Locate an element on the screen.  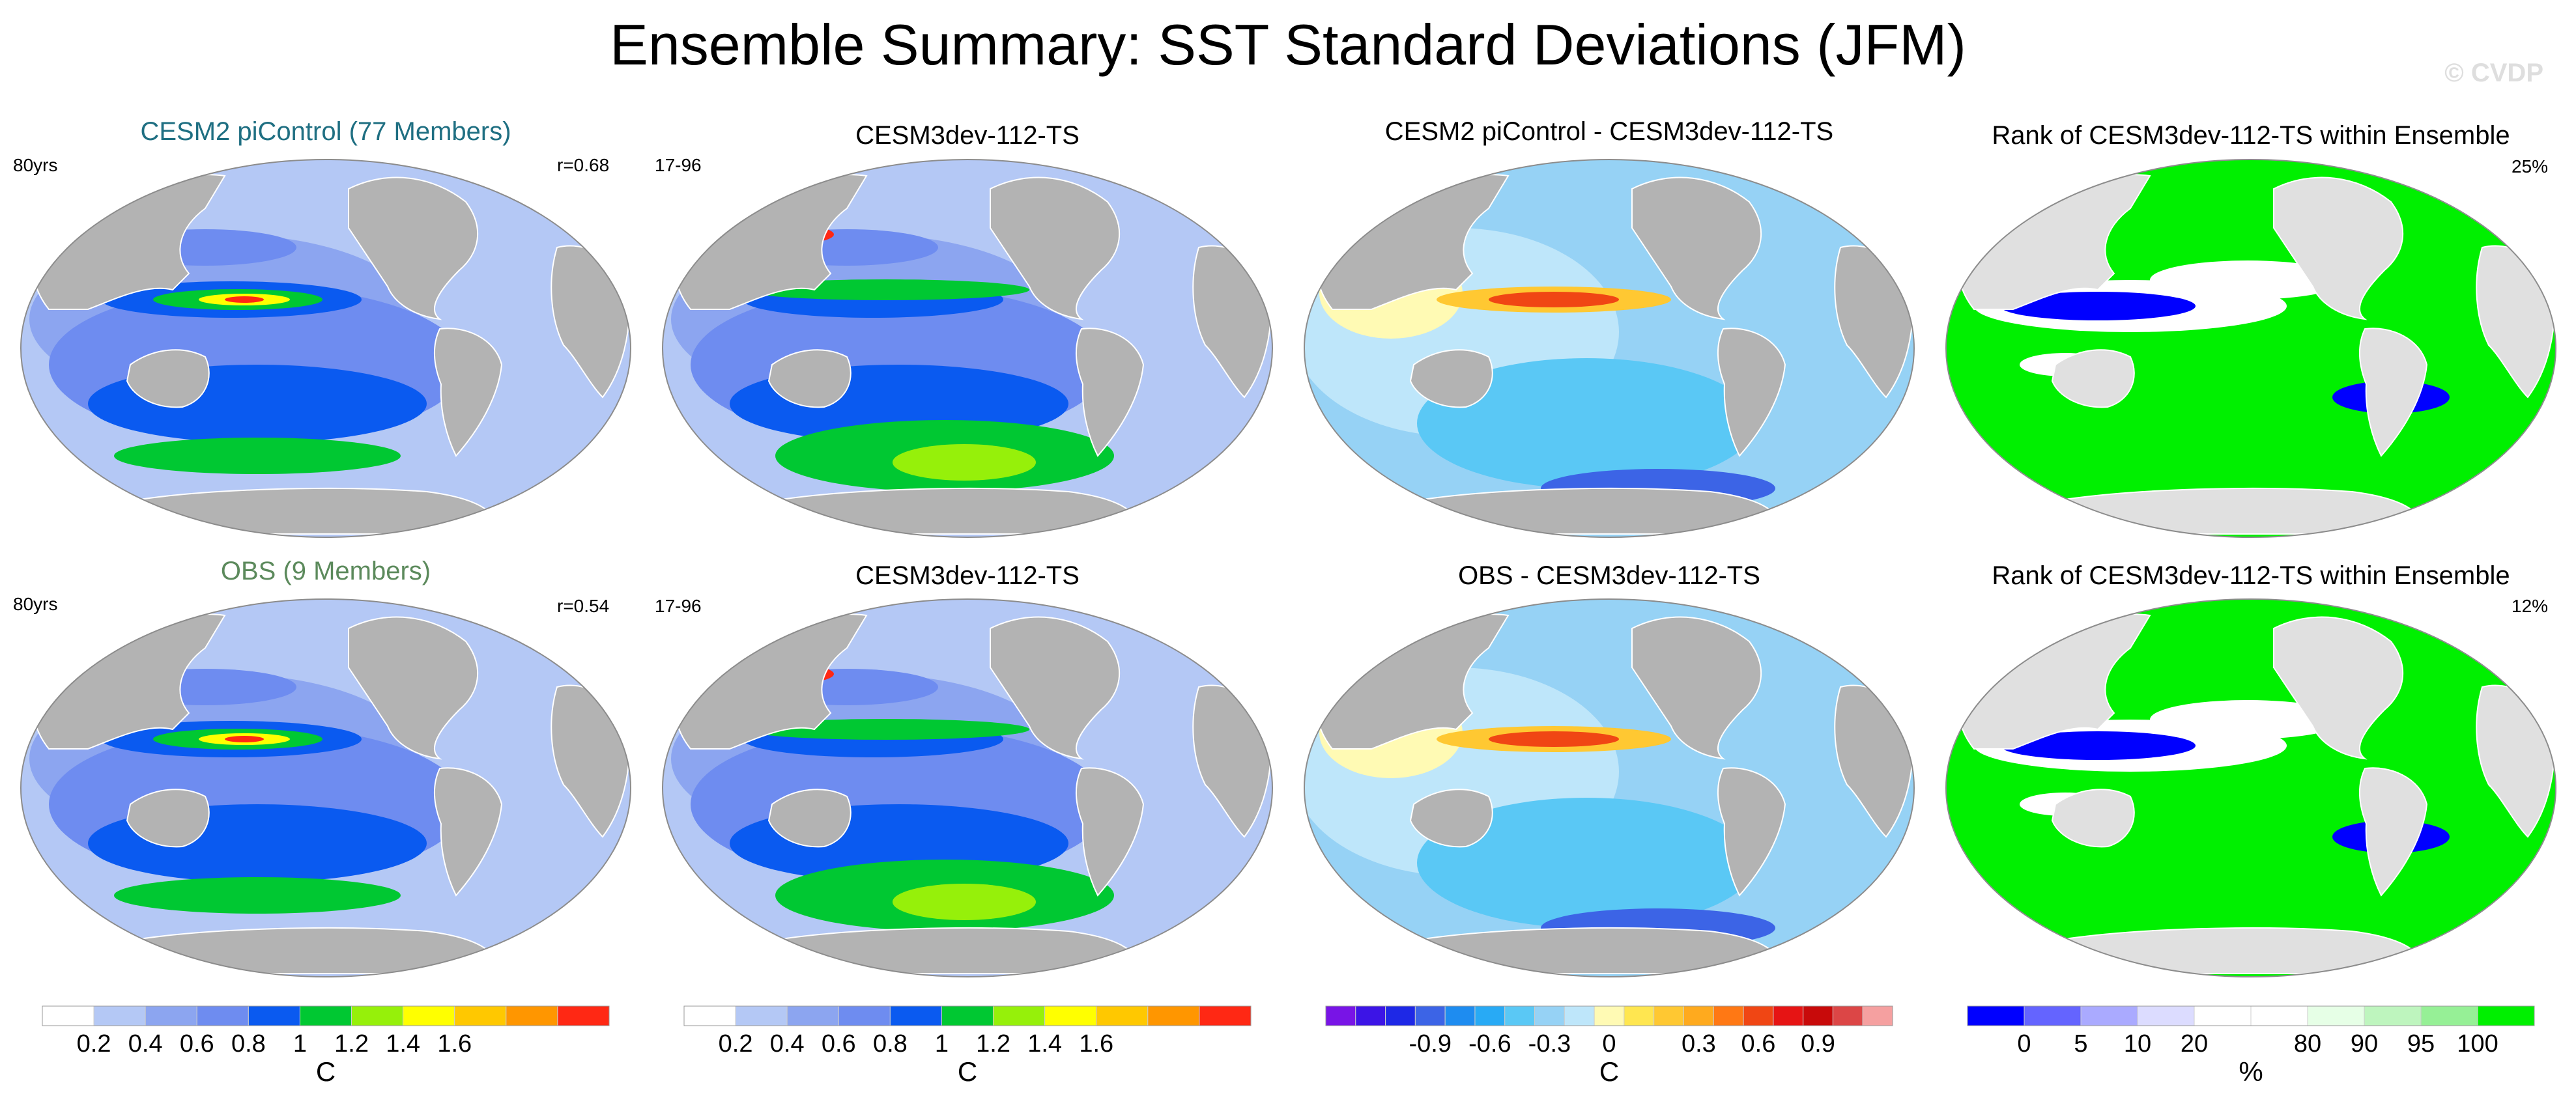
colorbar-tick-label: 1 is located at coordinates (942, 1044).